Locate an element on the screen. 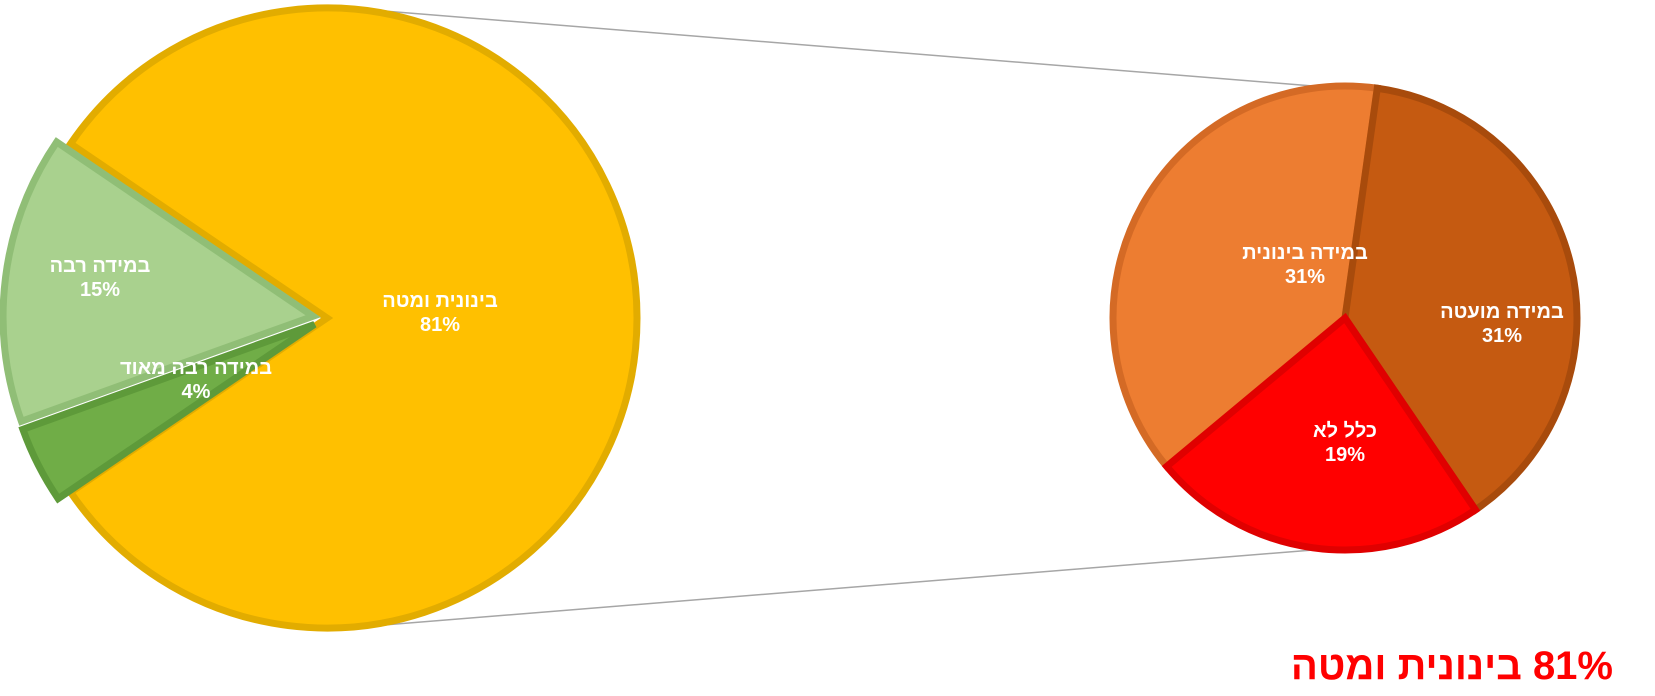  label-main-0: בינונית ומטה 81% is located at coordinates (440, 313).